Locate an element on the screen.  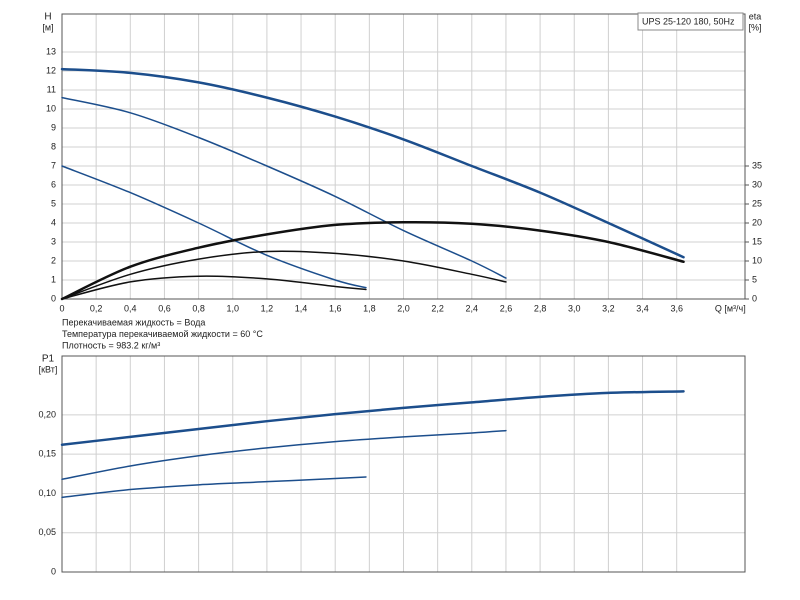
x-tick-label: 1,4 is located at coordinates (301, 308).